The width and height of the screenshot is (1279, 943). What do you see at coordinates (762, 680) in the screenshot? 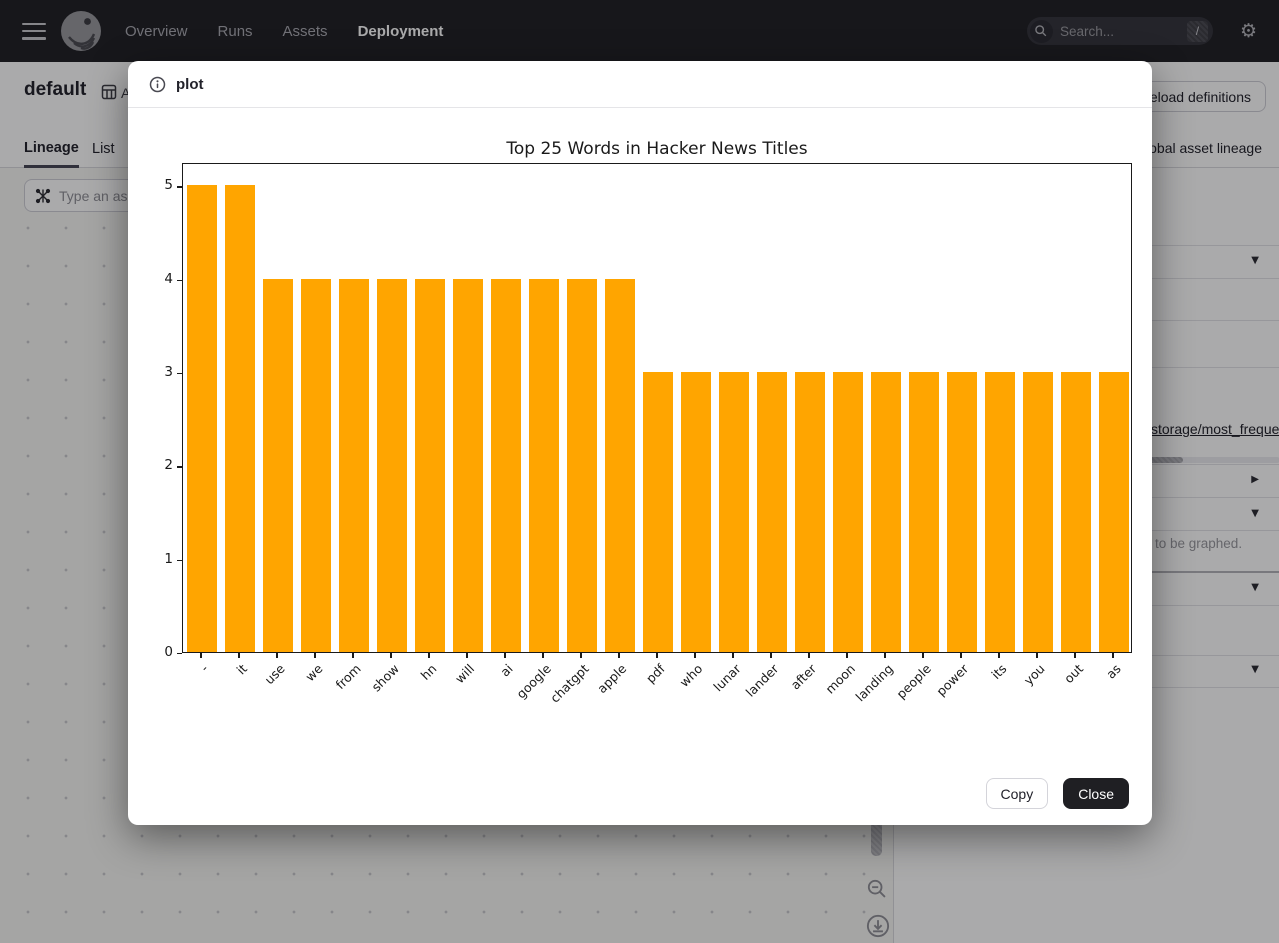
I see `x-tick-label-lander: lander` at bounding box center [762, 680].